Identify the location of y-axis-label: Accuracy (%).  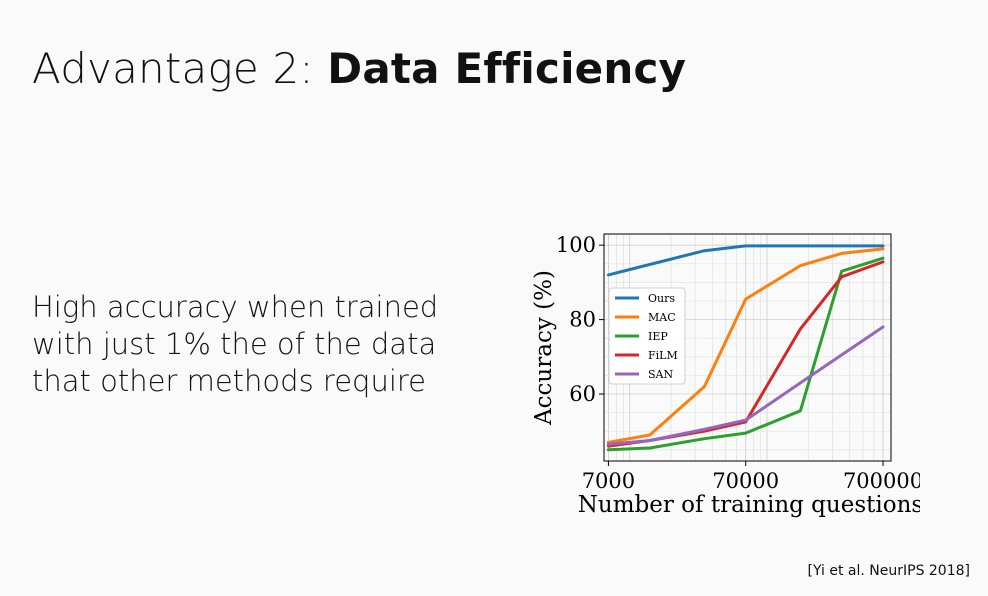
(544, 348).